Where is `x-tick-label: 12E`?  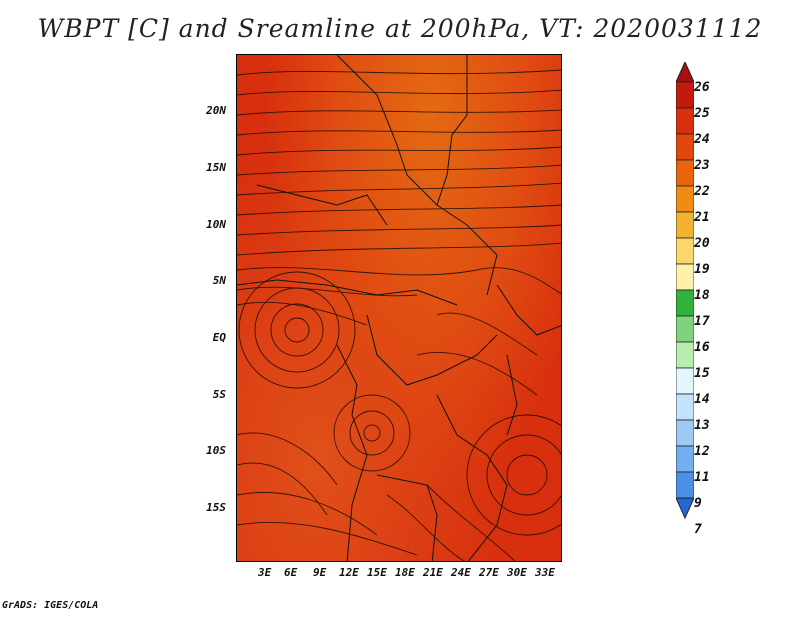 x-tick-label: 12E is located at coordinates (349, 572).